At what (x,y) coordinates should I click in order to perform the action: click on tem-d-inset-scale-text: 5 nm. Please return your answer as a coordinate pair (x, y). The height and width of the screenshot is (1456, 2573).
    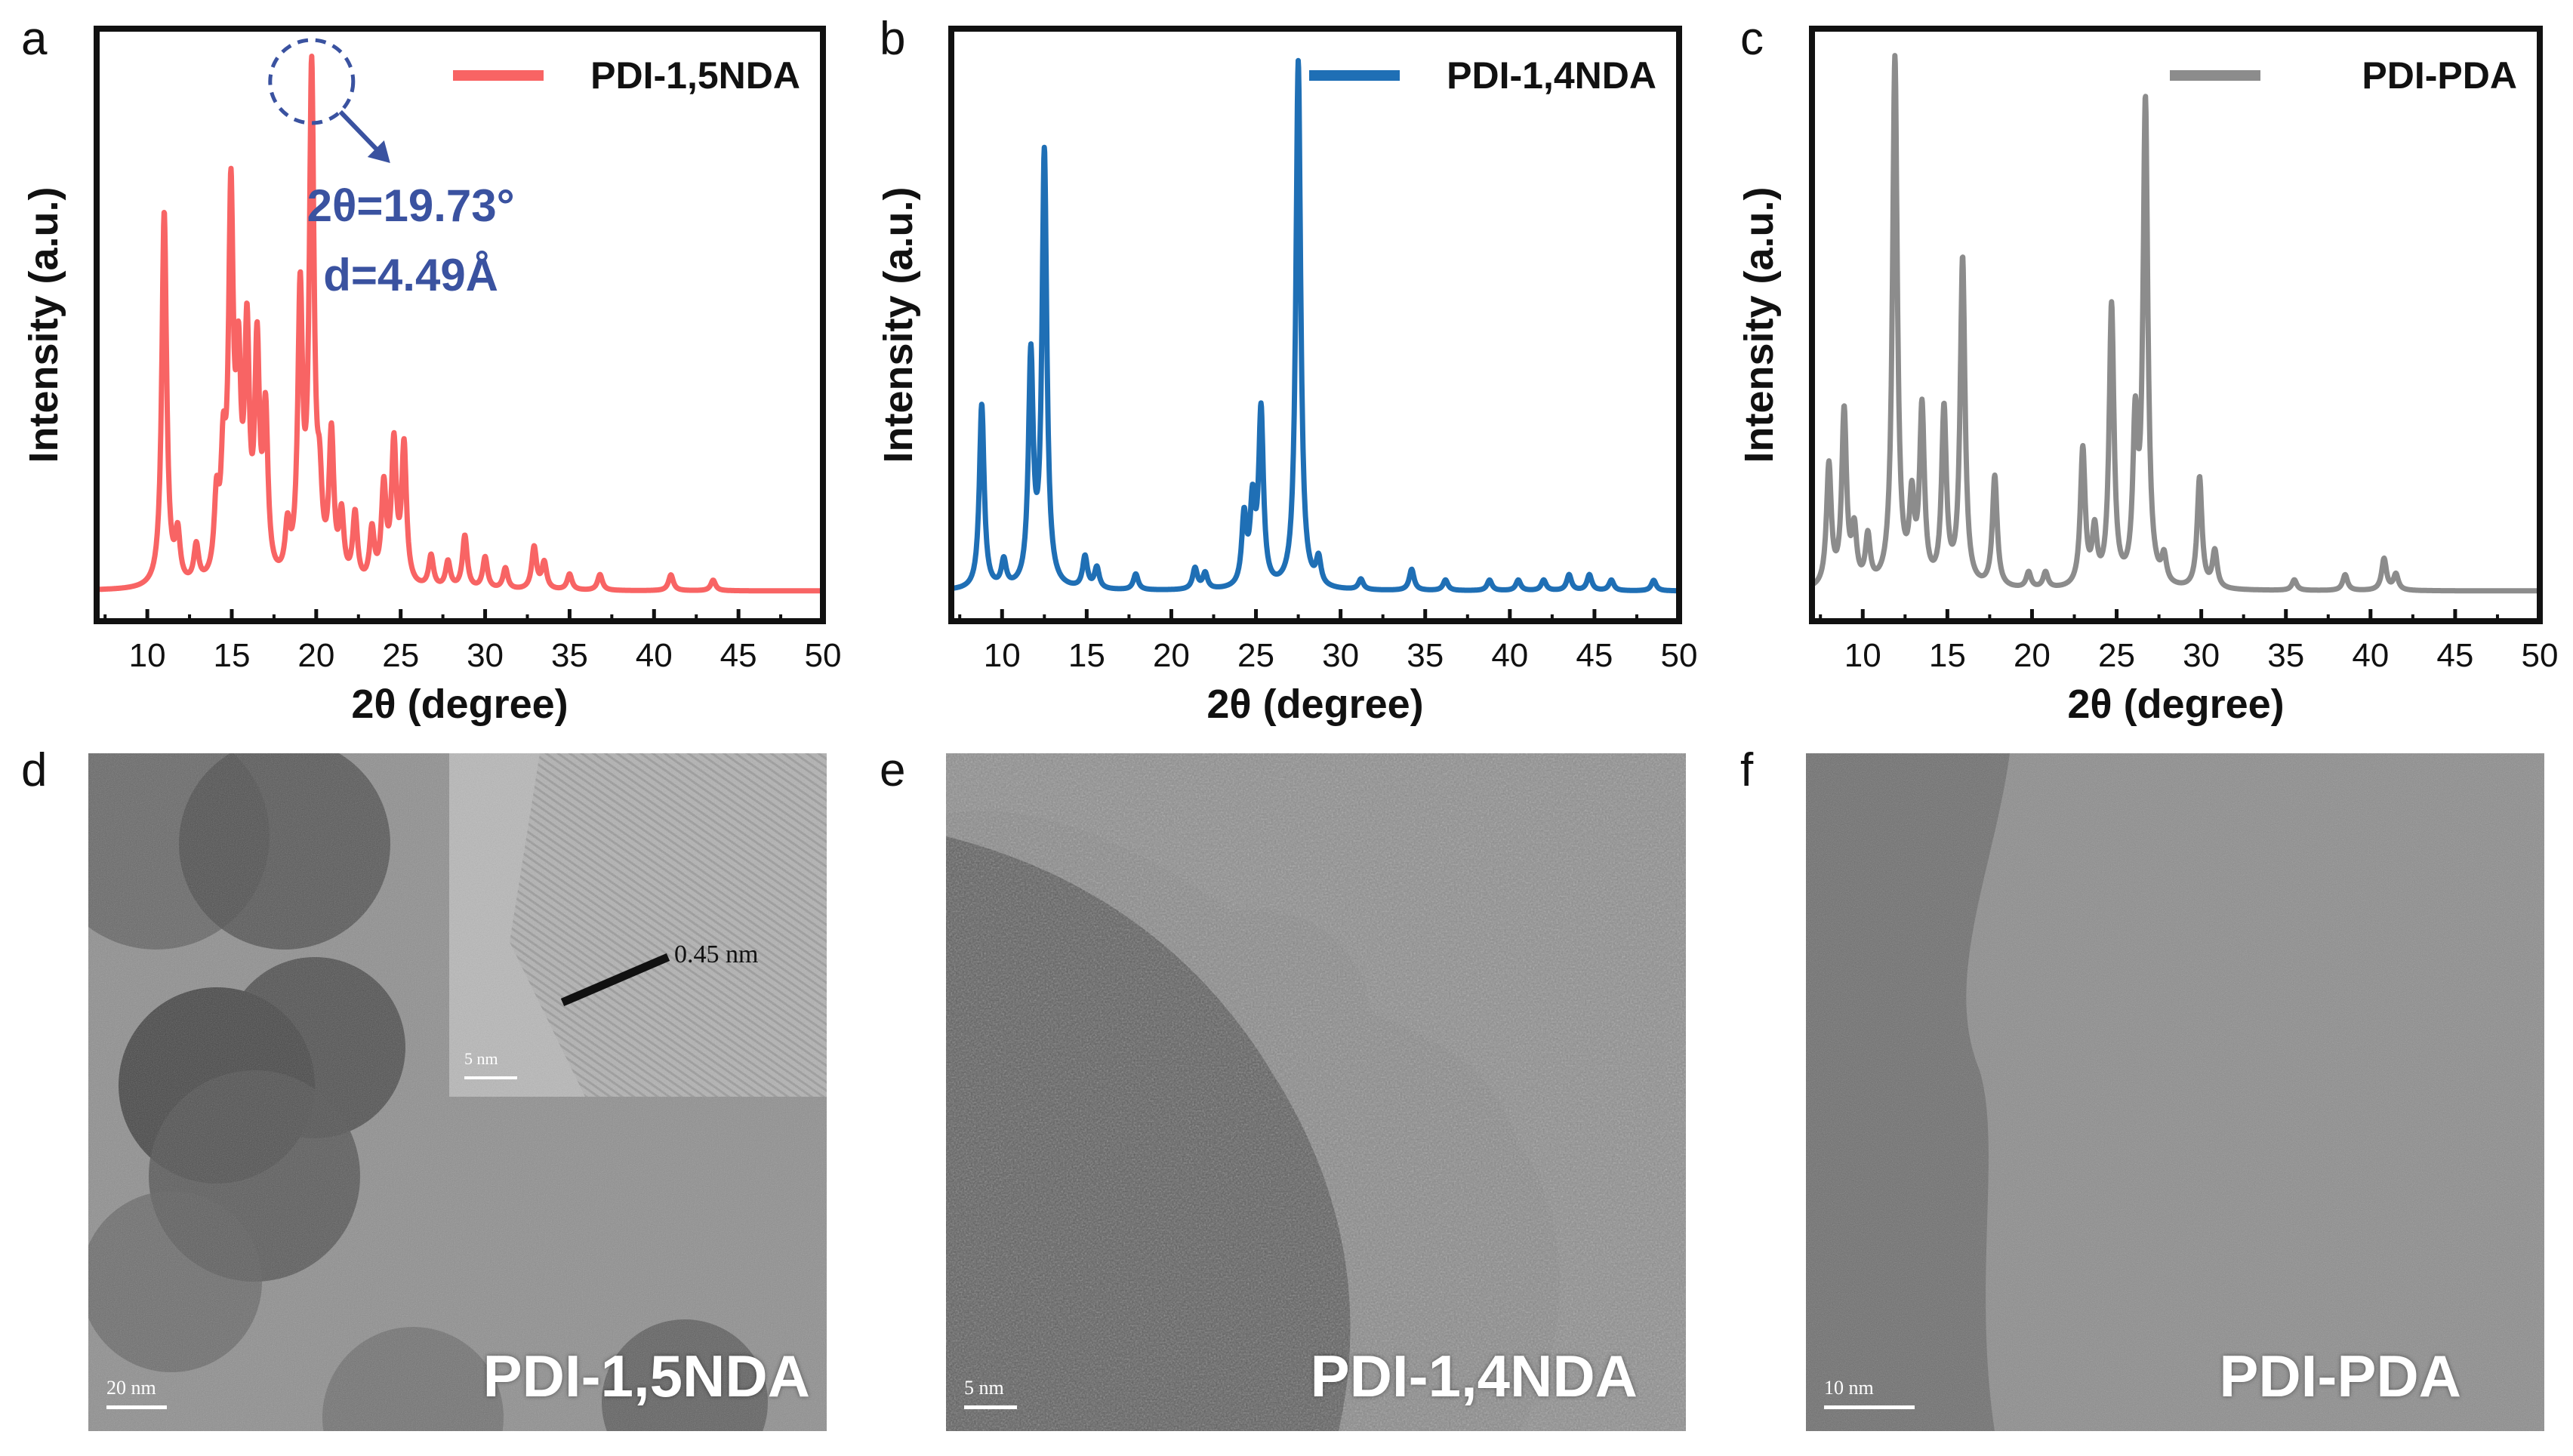
    Looking at the image, I should click on (481, 1058).